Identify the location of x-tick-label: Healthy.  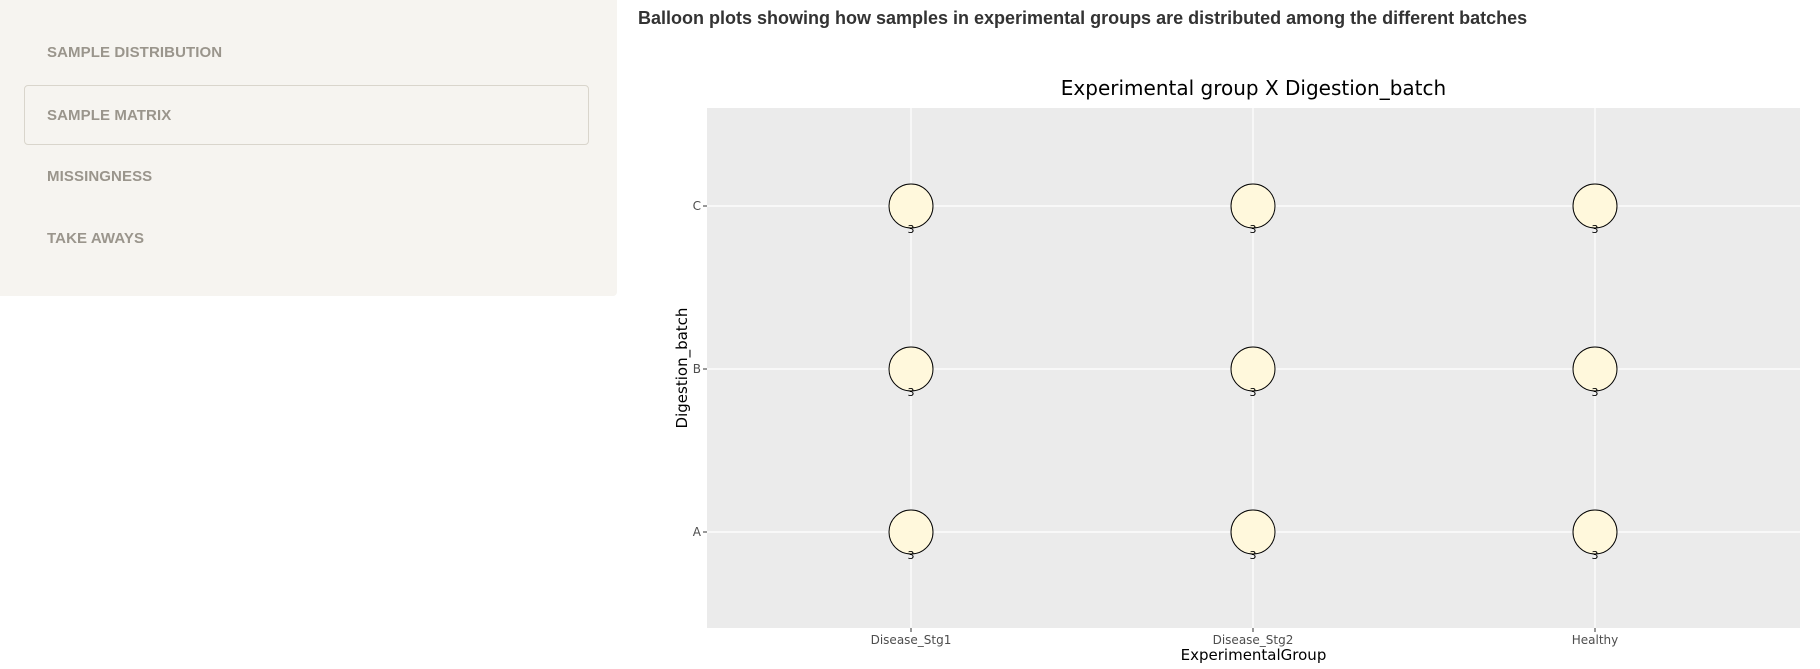
(1595, 640).